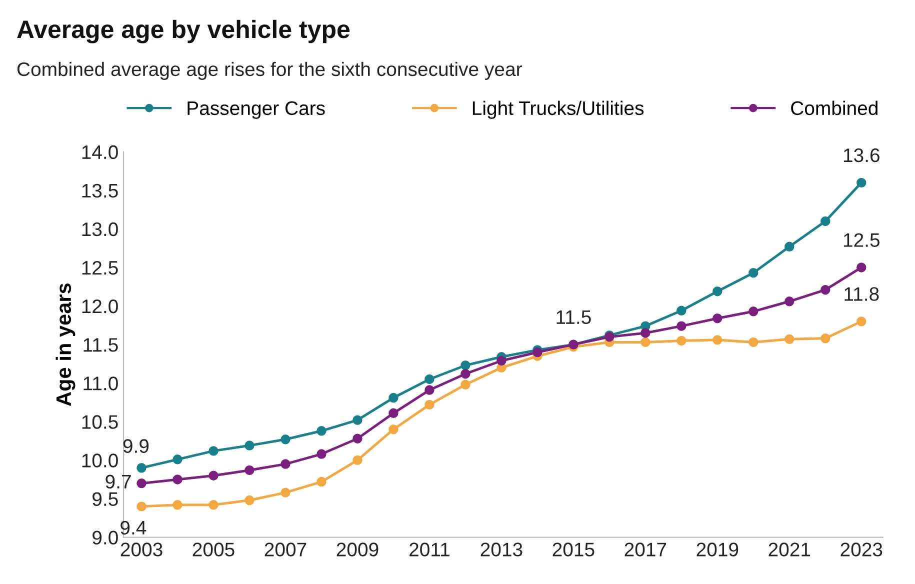  What do you see at coordinates (558, 109) in the screenshot?
I see `legend-label: Light Trucks/Utilities` at bounding box center [558, 109].